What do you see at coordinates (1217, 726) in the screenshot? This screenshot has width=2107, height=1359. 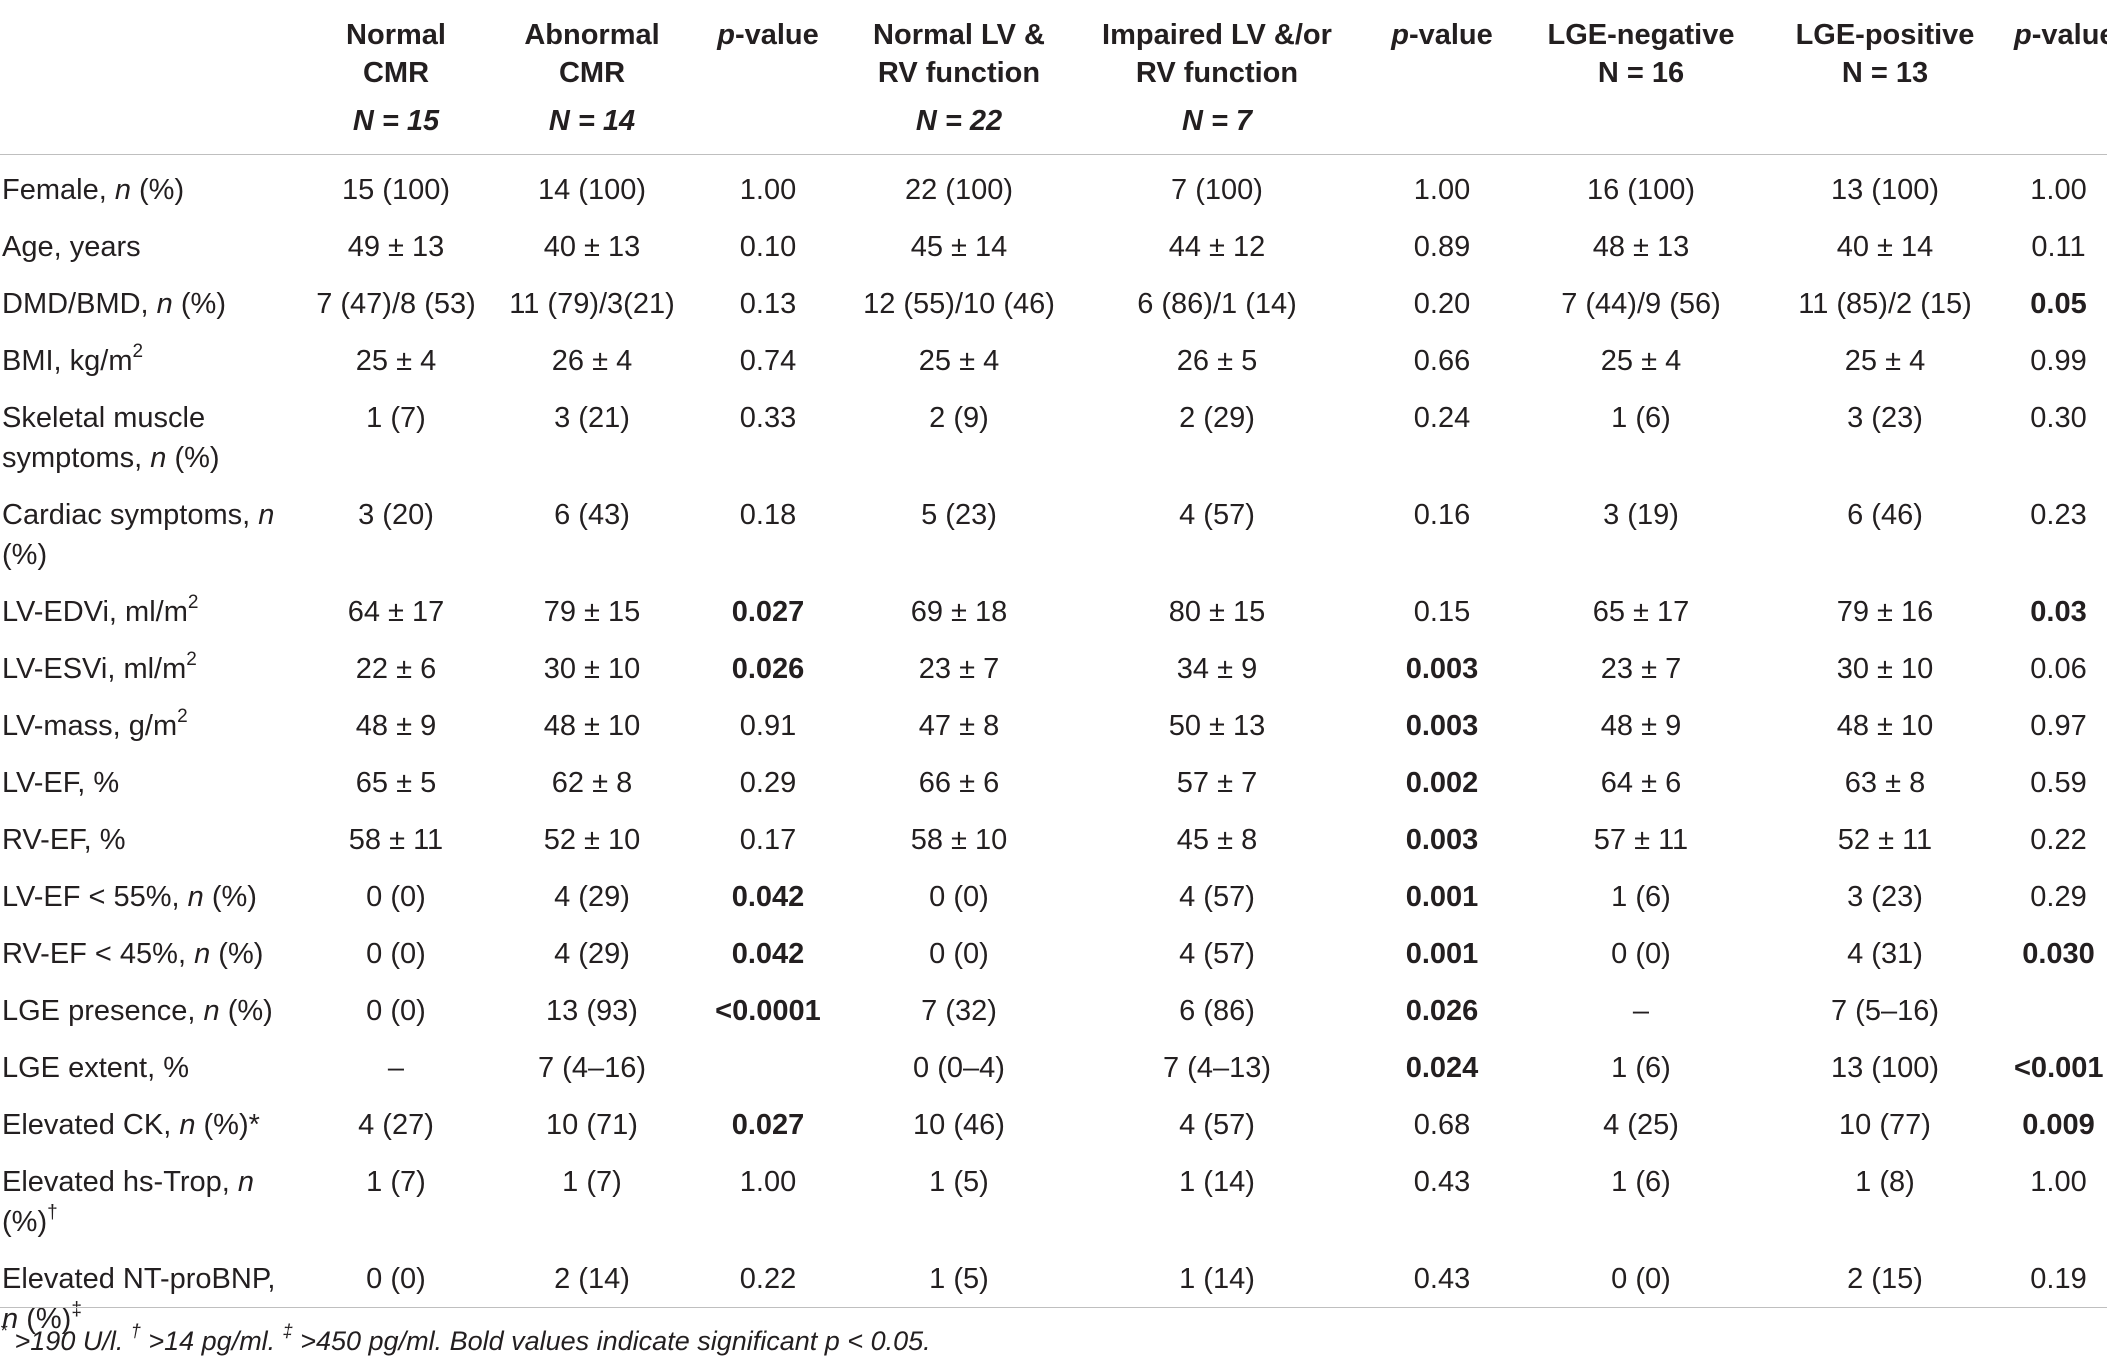 I see `value-cell: 50 ± 13` at bounding box center [1217, 726].